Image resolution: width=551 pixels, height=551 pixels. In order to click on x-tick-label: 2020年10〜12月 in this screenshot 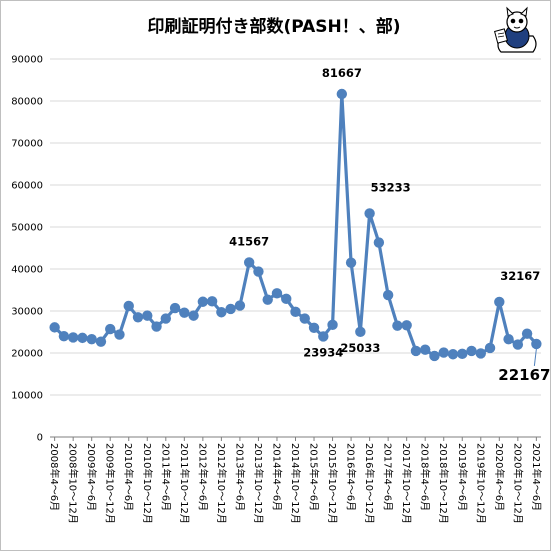, I will do `click(517, 483)`.